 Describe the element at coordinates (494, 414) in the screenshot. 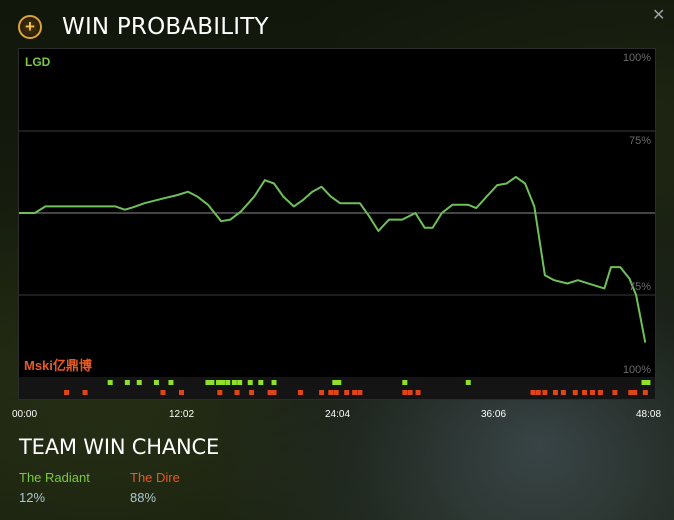

I see `x-tick-label: 36:06` at that location.